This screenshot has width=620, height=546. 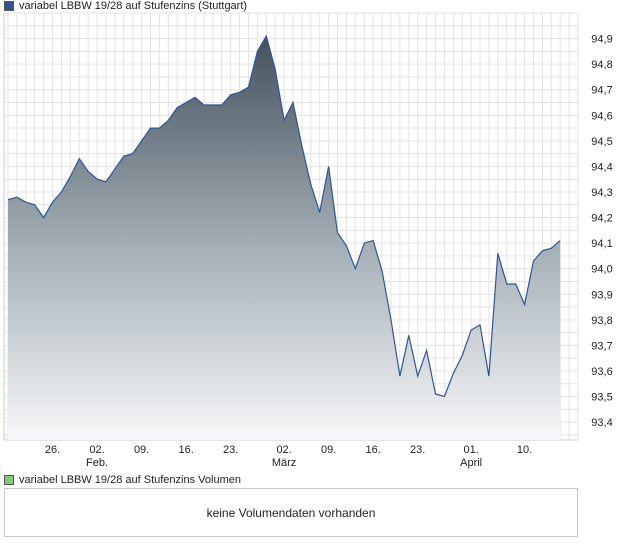 What do you see at coordinates (9, 6) in the screenshot?
I see `main-legend-swatch` at bounding box center [9, 6].